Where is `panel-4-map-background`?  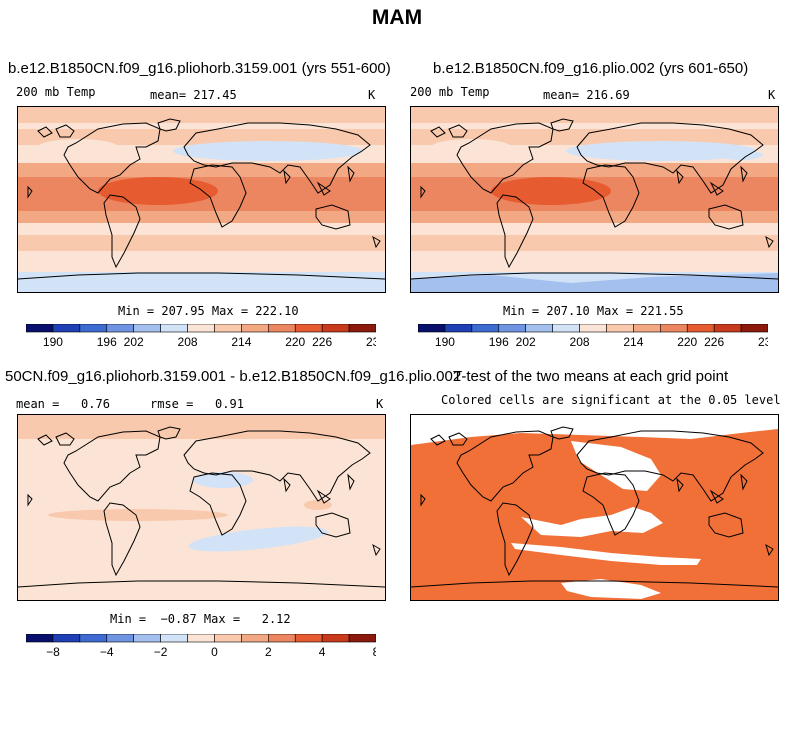
panel-4-map-background is located at coordinates (594, 507).